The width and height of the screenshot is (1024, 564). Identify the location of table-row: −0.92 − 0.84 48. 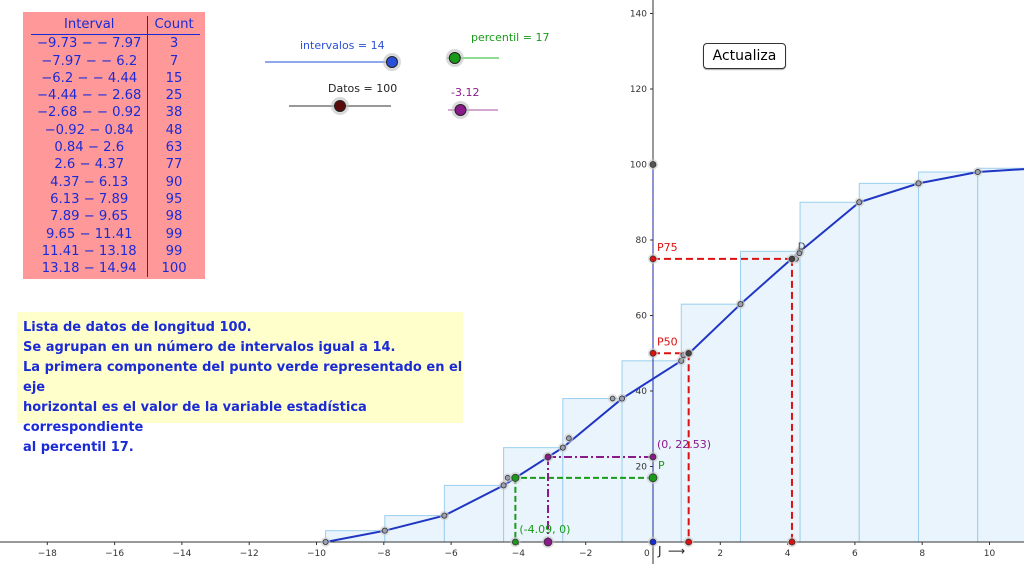
(115, 130).